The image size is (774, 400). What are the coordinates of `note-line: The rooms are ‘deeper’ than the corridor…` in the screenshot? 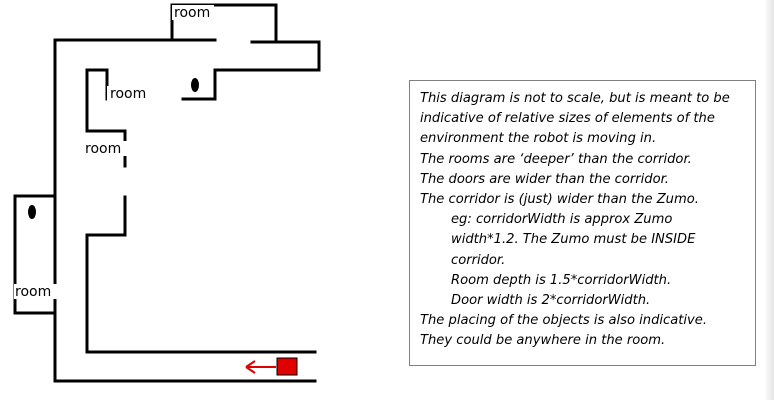 It's located at (556, 159).